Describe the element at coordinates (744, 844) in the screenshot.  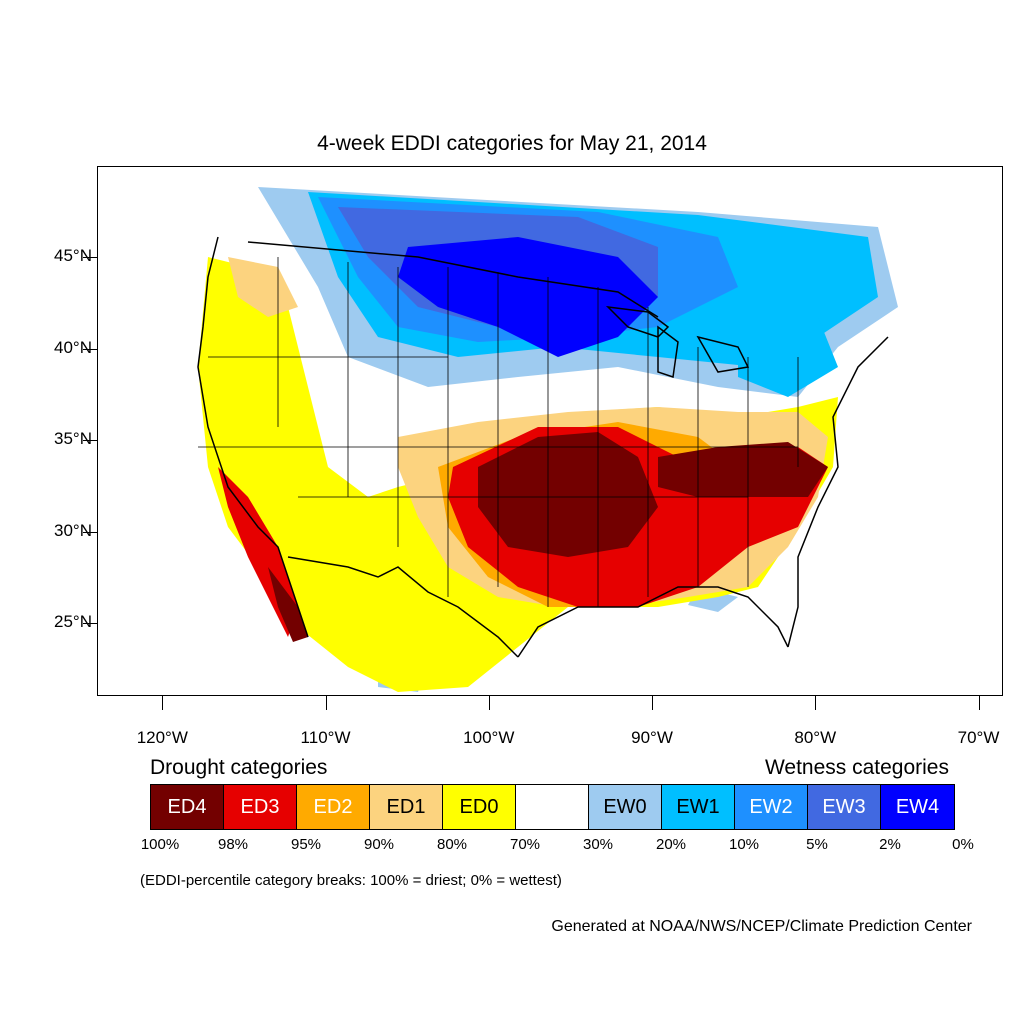
I see `percentile-label: 10%` at that location.